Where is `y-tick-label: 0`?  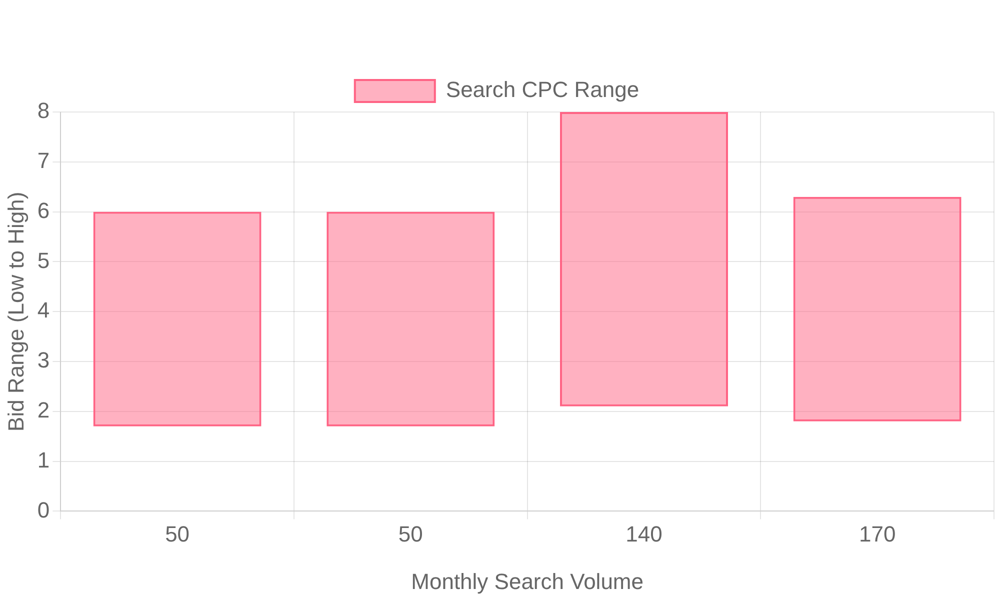 y-tick-label: 0 is located at coordinates (43, 509).